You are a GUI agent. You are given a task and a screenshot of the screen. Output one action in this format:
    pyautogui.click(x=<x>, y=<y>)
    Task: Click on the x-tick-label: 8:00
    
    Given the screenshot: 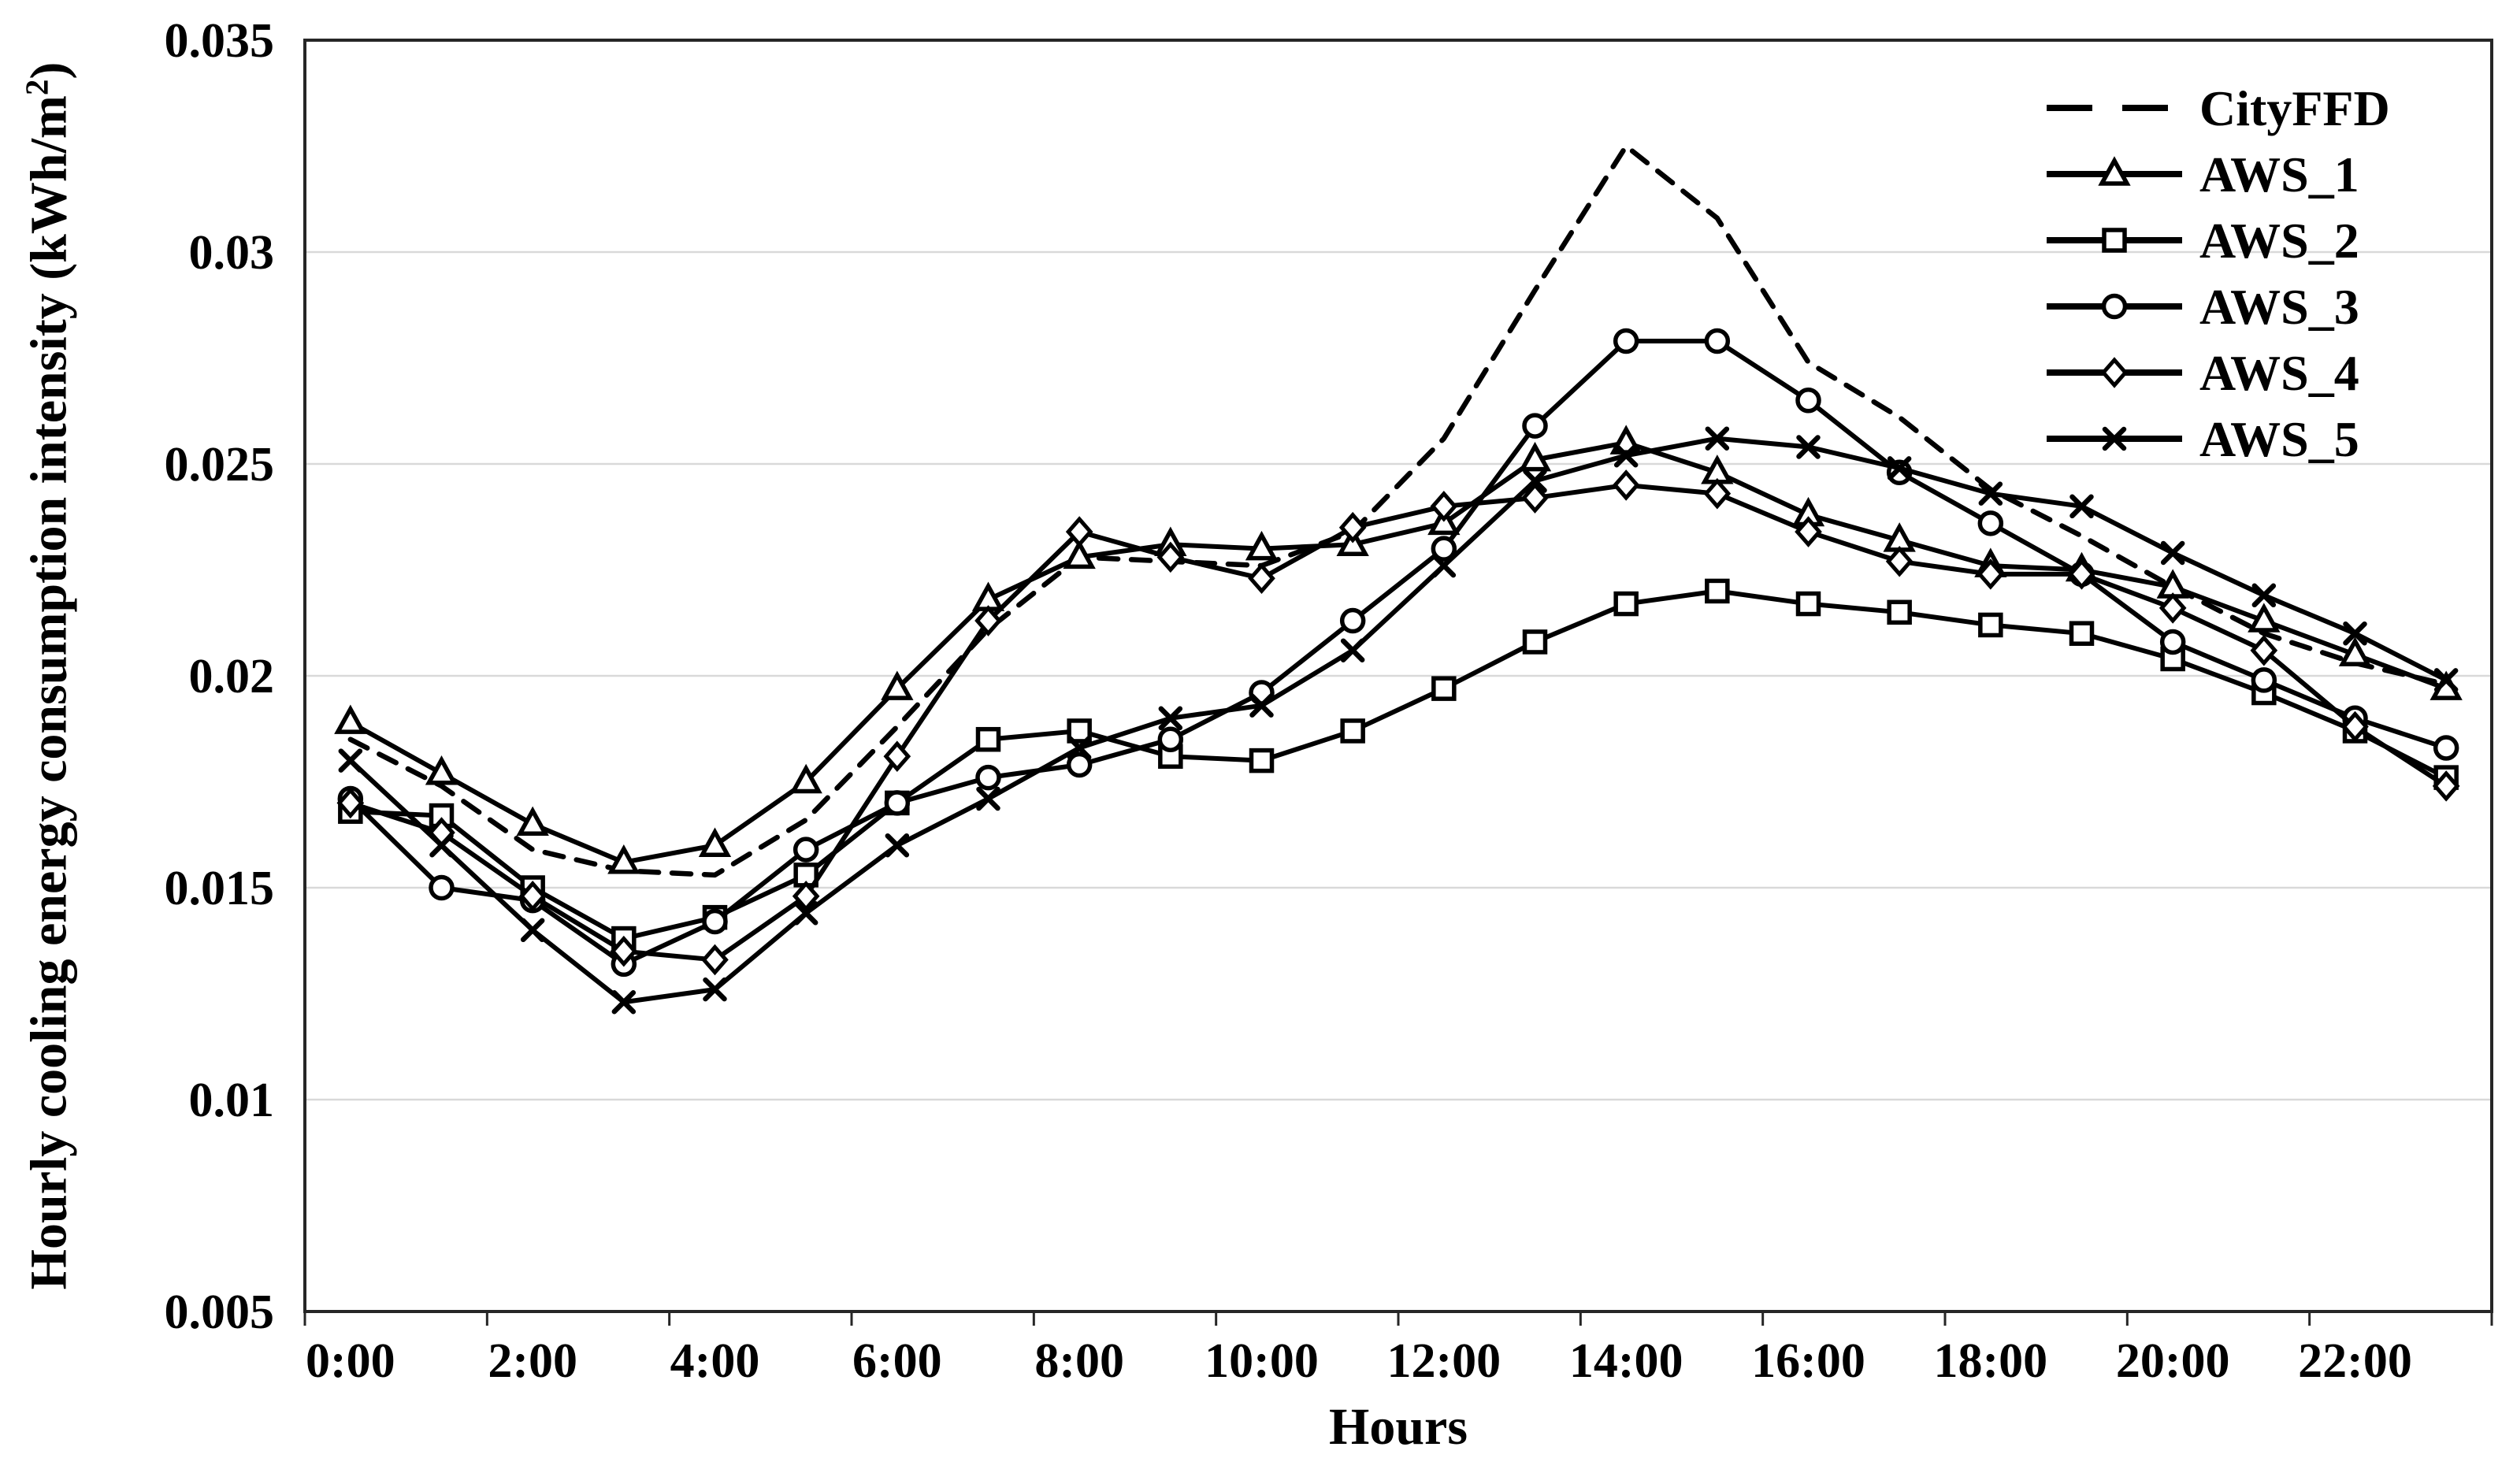 What is the action you would take?
    pyautogui.click(x=1079, y=1361)
    